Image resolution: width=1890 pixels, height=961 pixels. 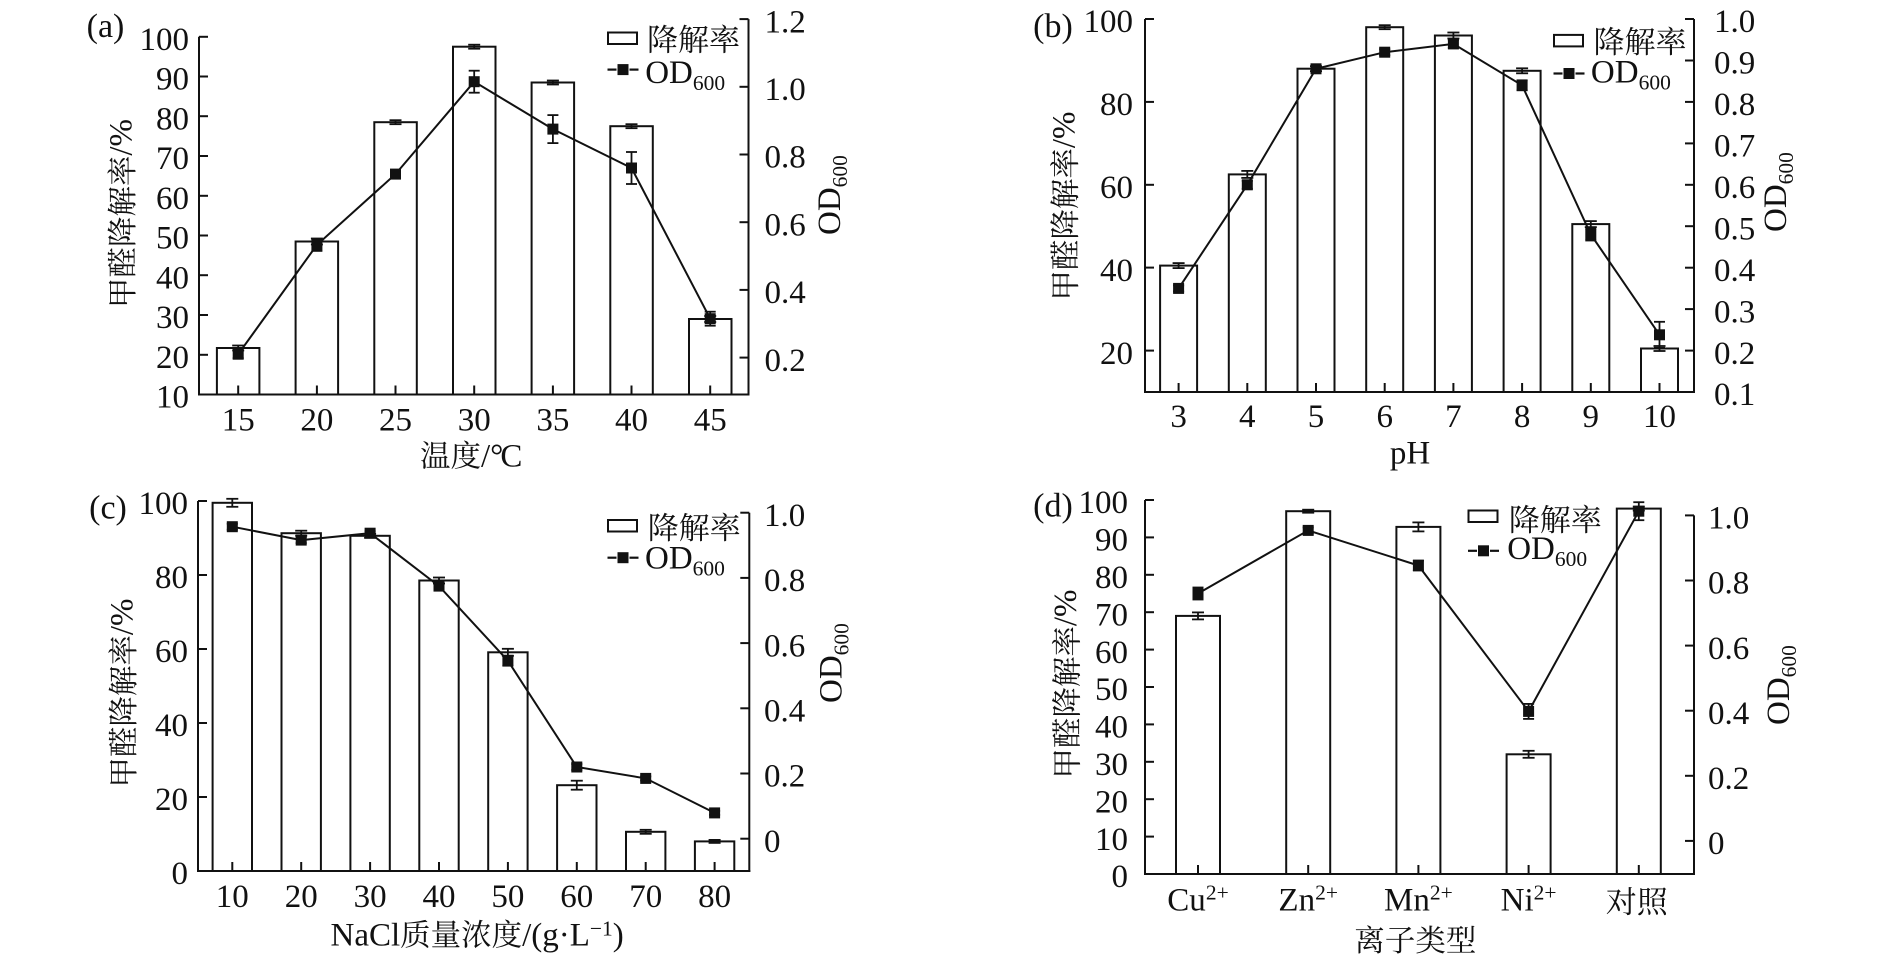 I want to click on svg-text: 8, so click(x=1522, y=417).